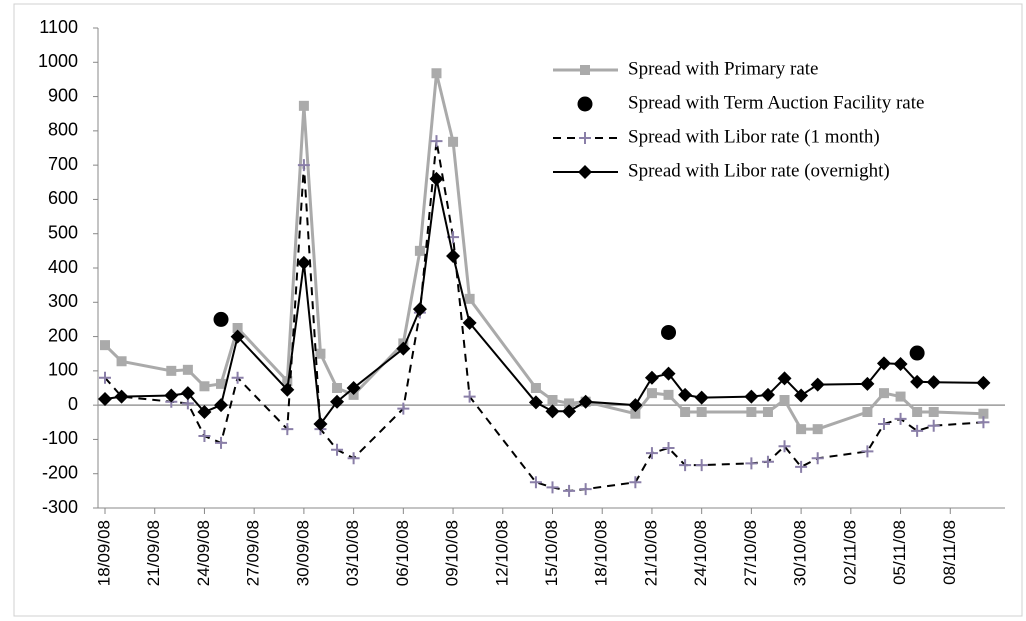 The image size is (1026, 621). I want to click on y-tick-label: 600, so click(63, 198).